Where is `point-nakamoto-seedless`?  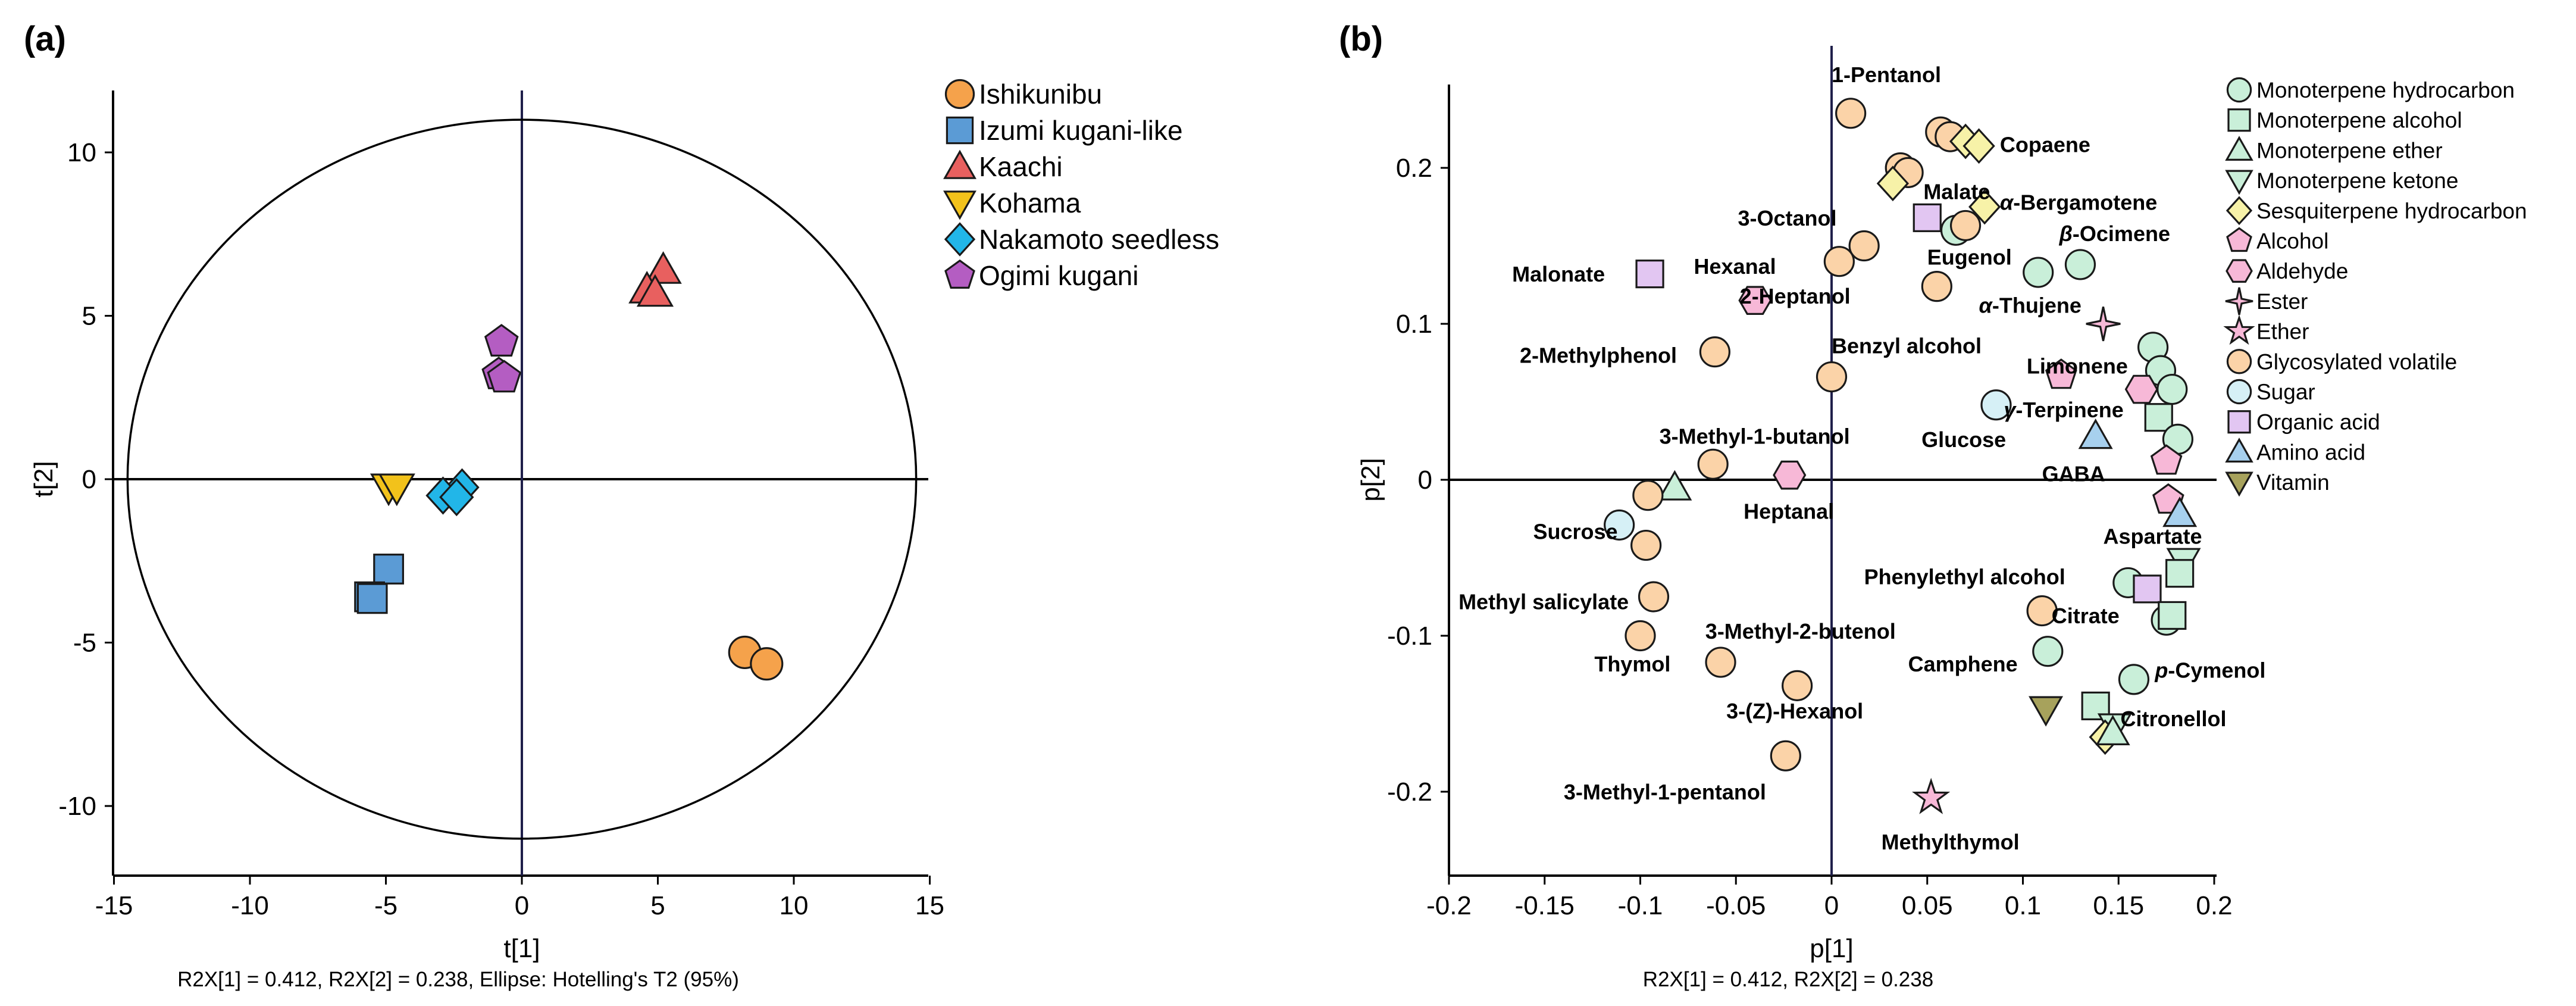
point-nakamoto-seedless is located at coordinates (456, 497).